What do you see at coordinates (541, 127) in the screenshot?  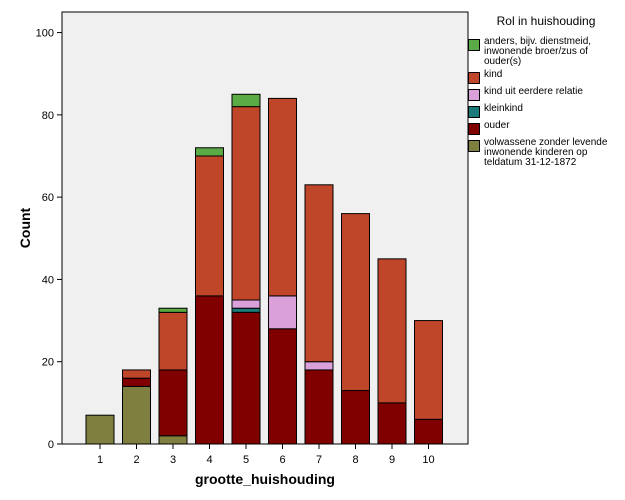 I see `legend-item: ouder` at bounding box center [541, 127].